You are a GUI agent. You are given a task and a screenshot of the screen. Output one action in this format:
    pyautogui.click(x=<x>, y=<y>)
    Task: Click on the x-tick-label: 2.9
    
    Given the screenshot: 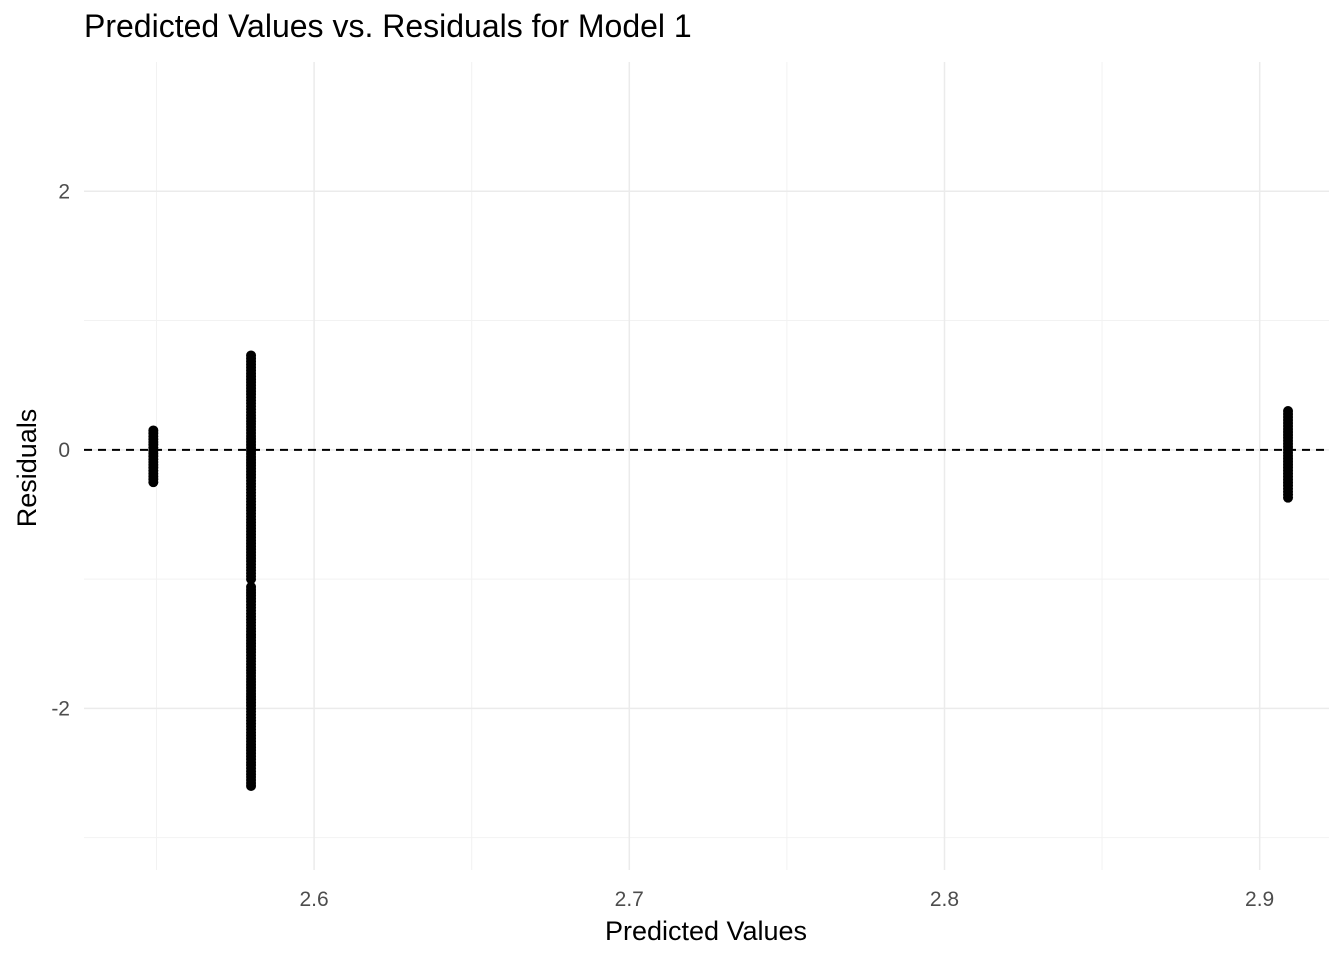 What is the action you would take?
    pyautogui.click(x=1259, y=899)
    